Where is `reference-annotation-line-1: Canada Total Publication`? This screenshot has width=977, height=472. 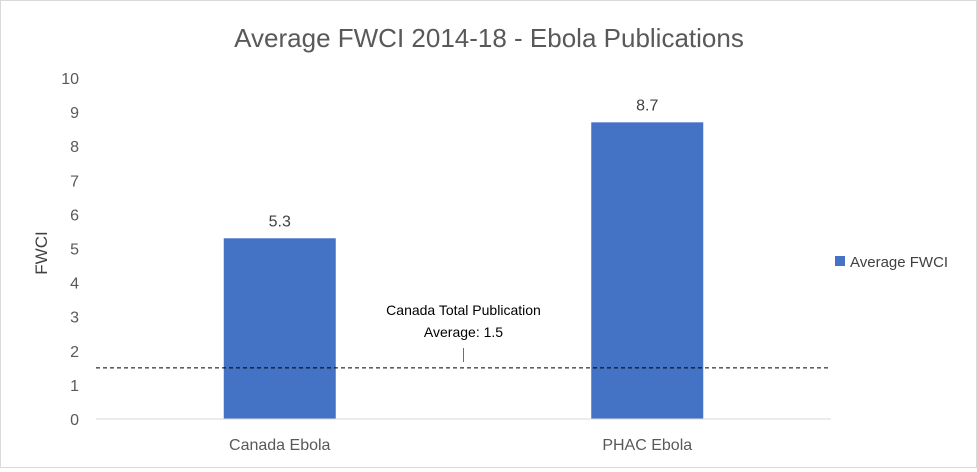
reference-annotation-line-1: Canada Total Publication is located at coordinates (463, 310).